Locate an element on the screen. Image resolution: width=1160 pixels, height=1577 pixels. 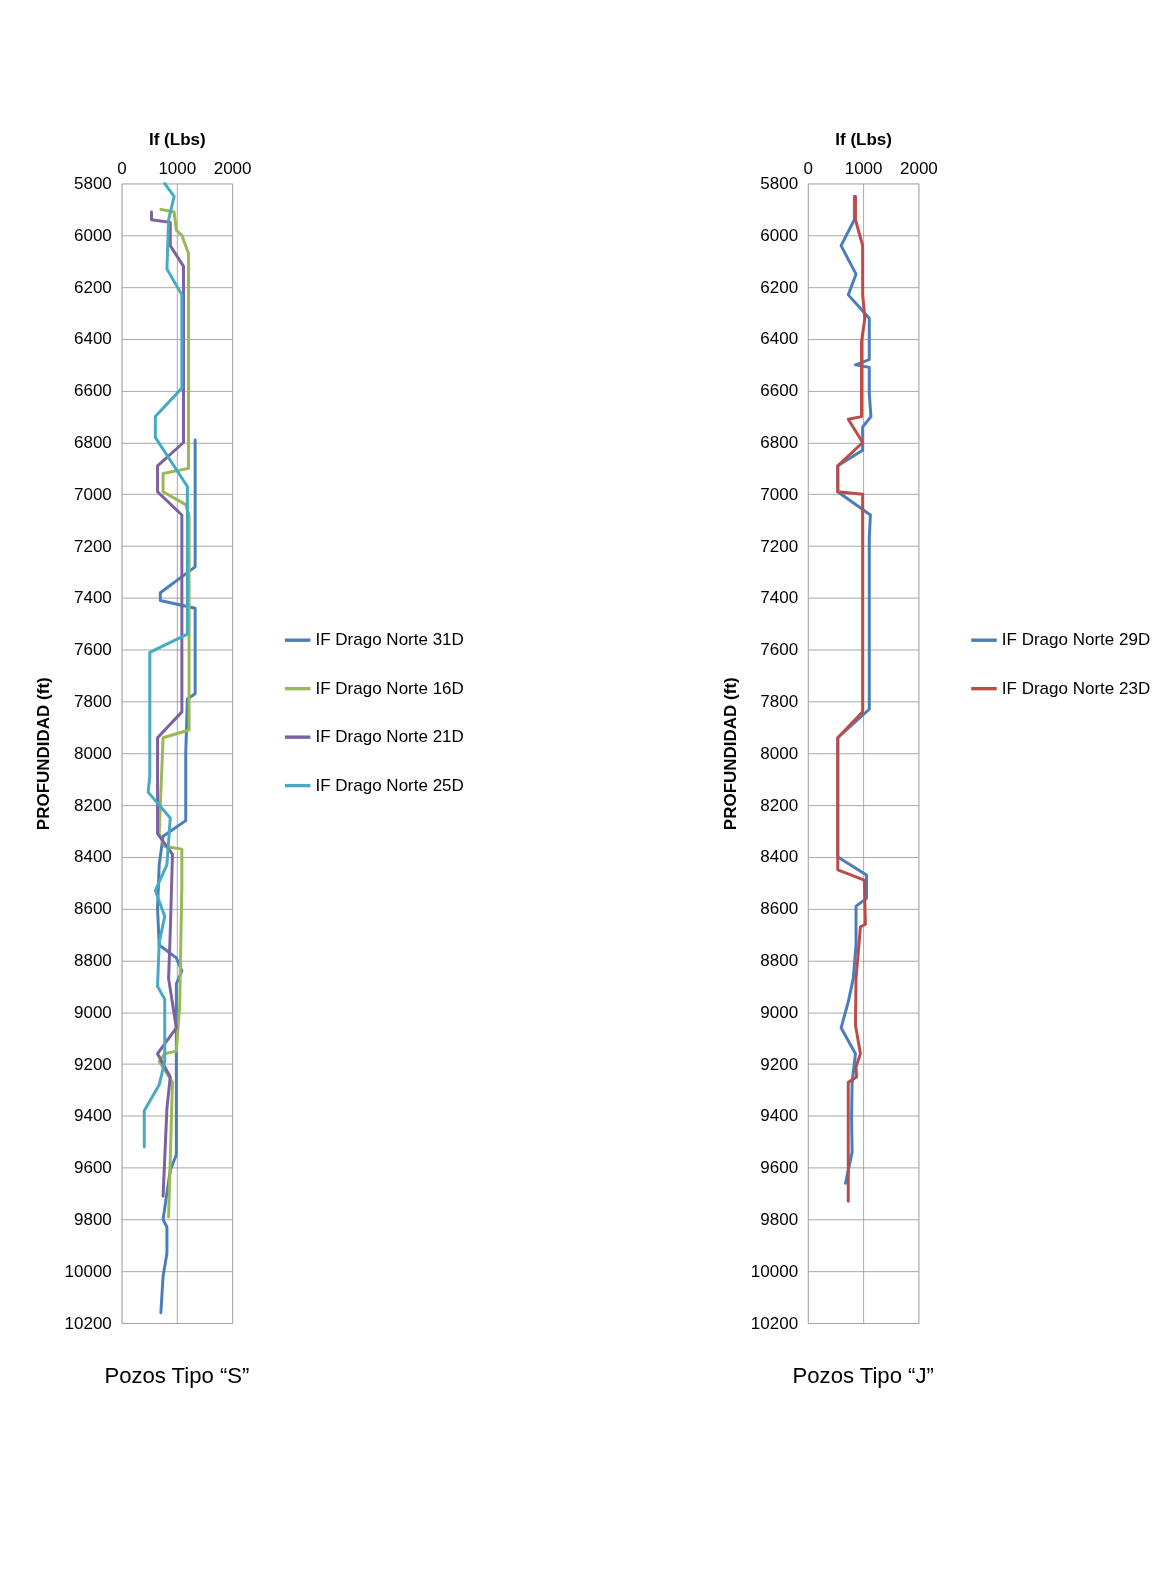
legend-label: IF Drago Norte 25D is located at coordinates (389, 785).